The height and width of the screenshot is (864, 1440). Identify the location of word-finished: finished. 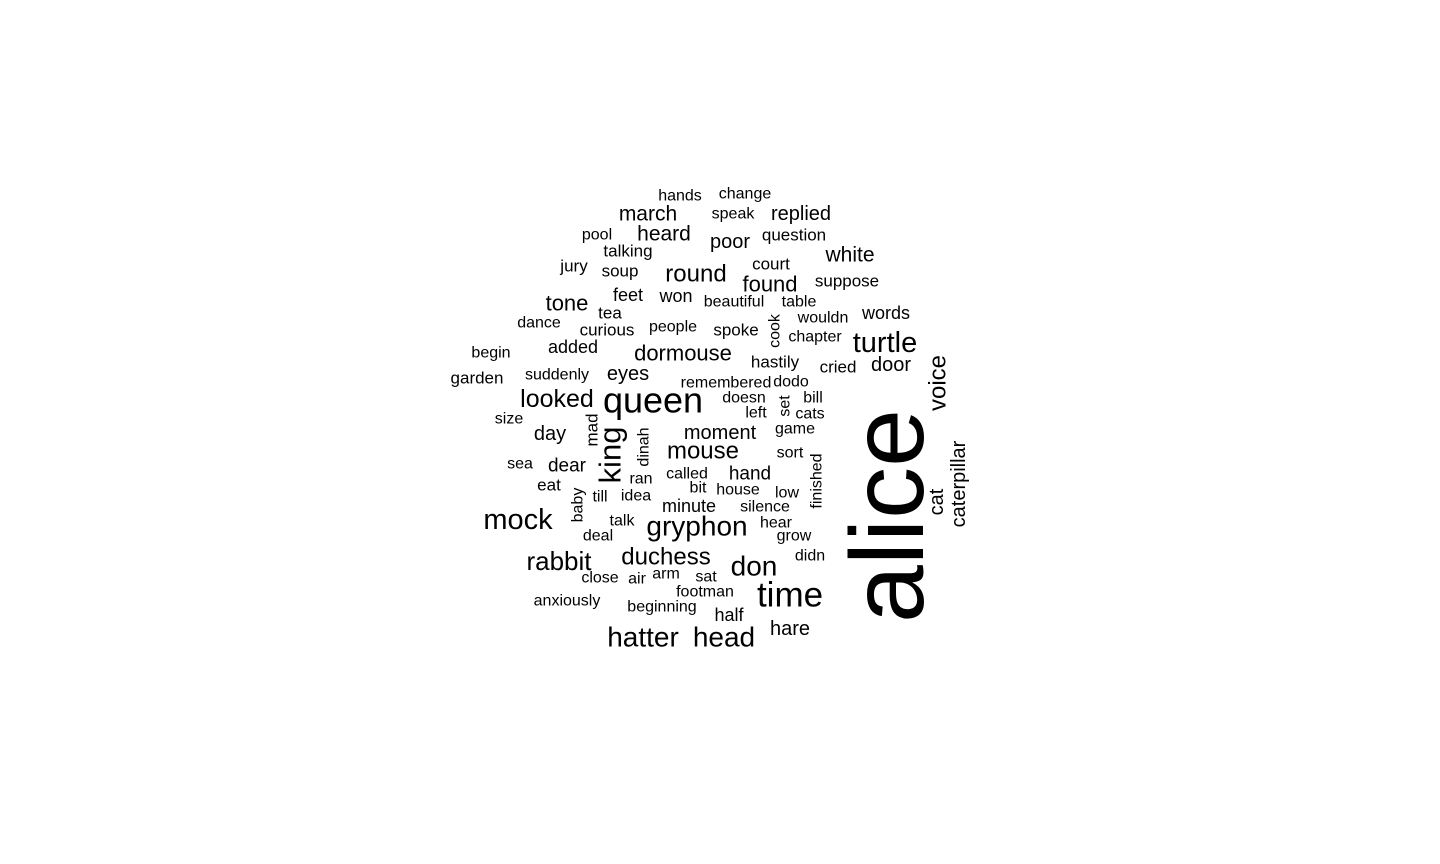
(817, 480).